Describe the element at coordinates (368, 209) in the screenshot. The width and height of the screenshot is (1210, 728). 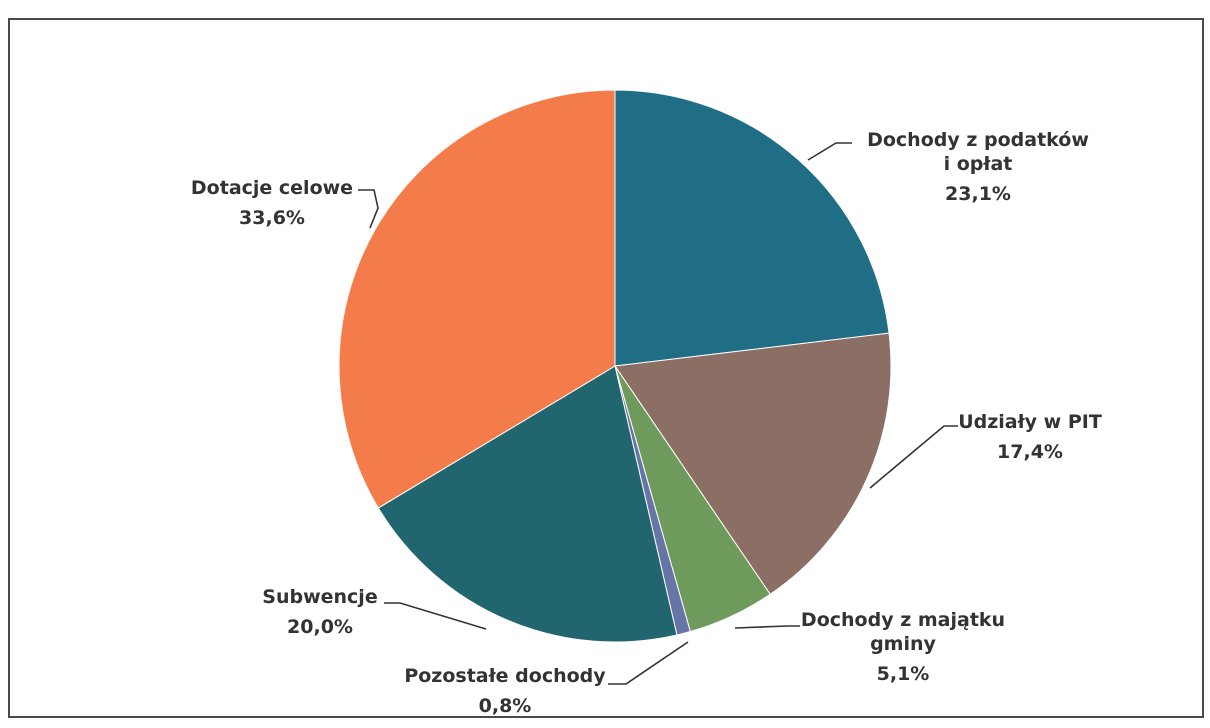
I see `leader-line-dotacje-celowe` at that location.